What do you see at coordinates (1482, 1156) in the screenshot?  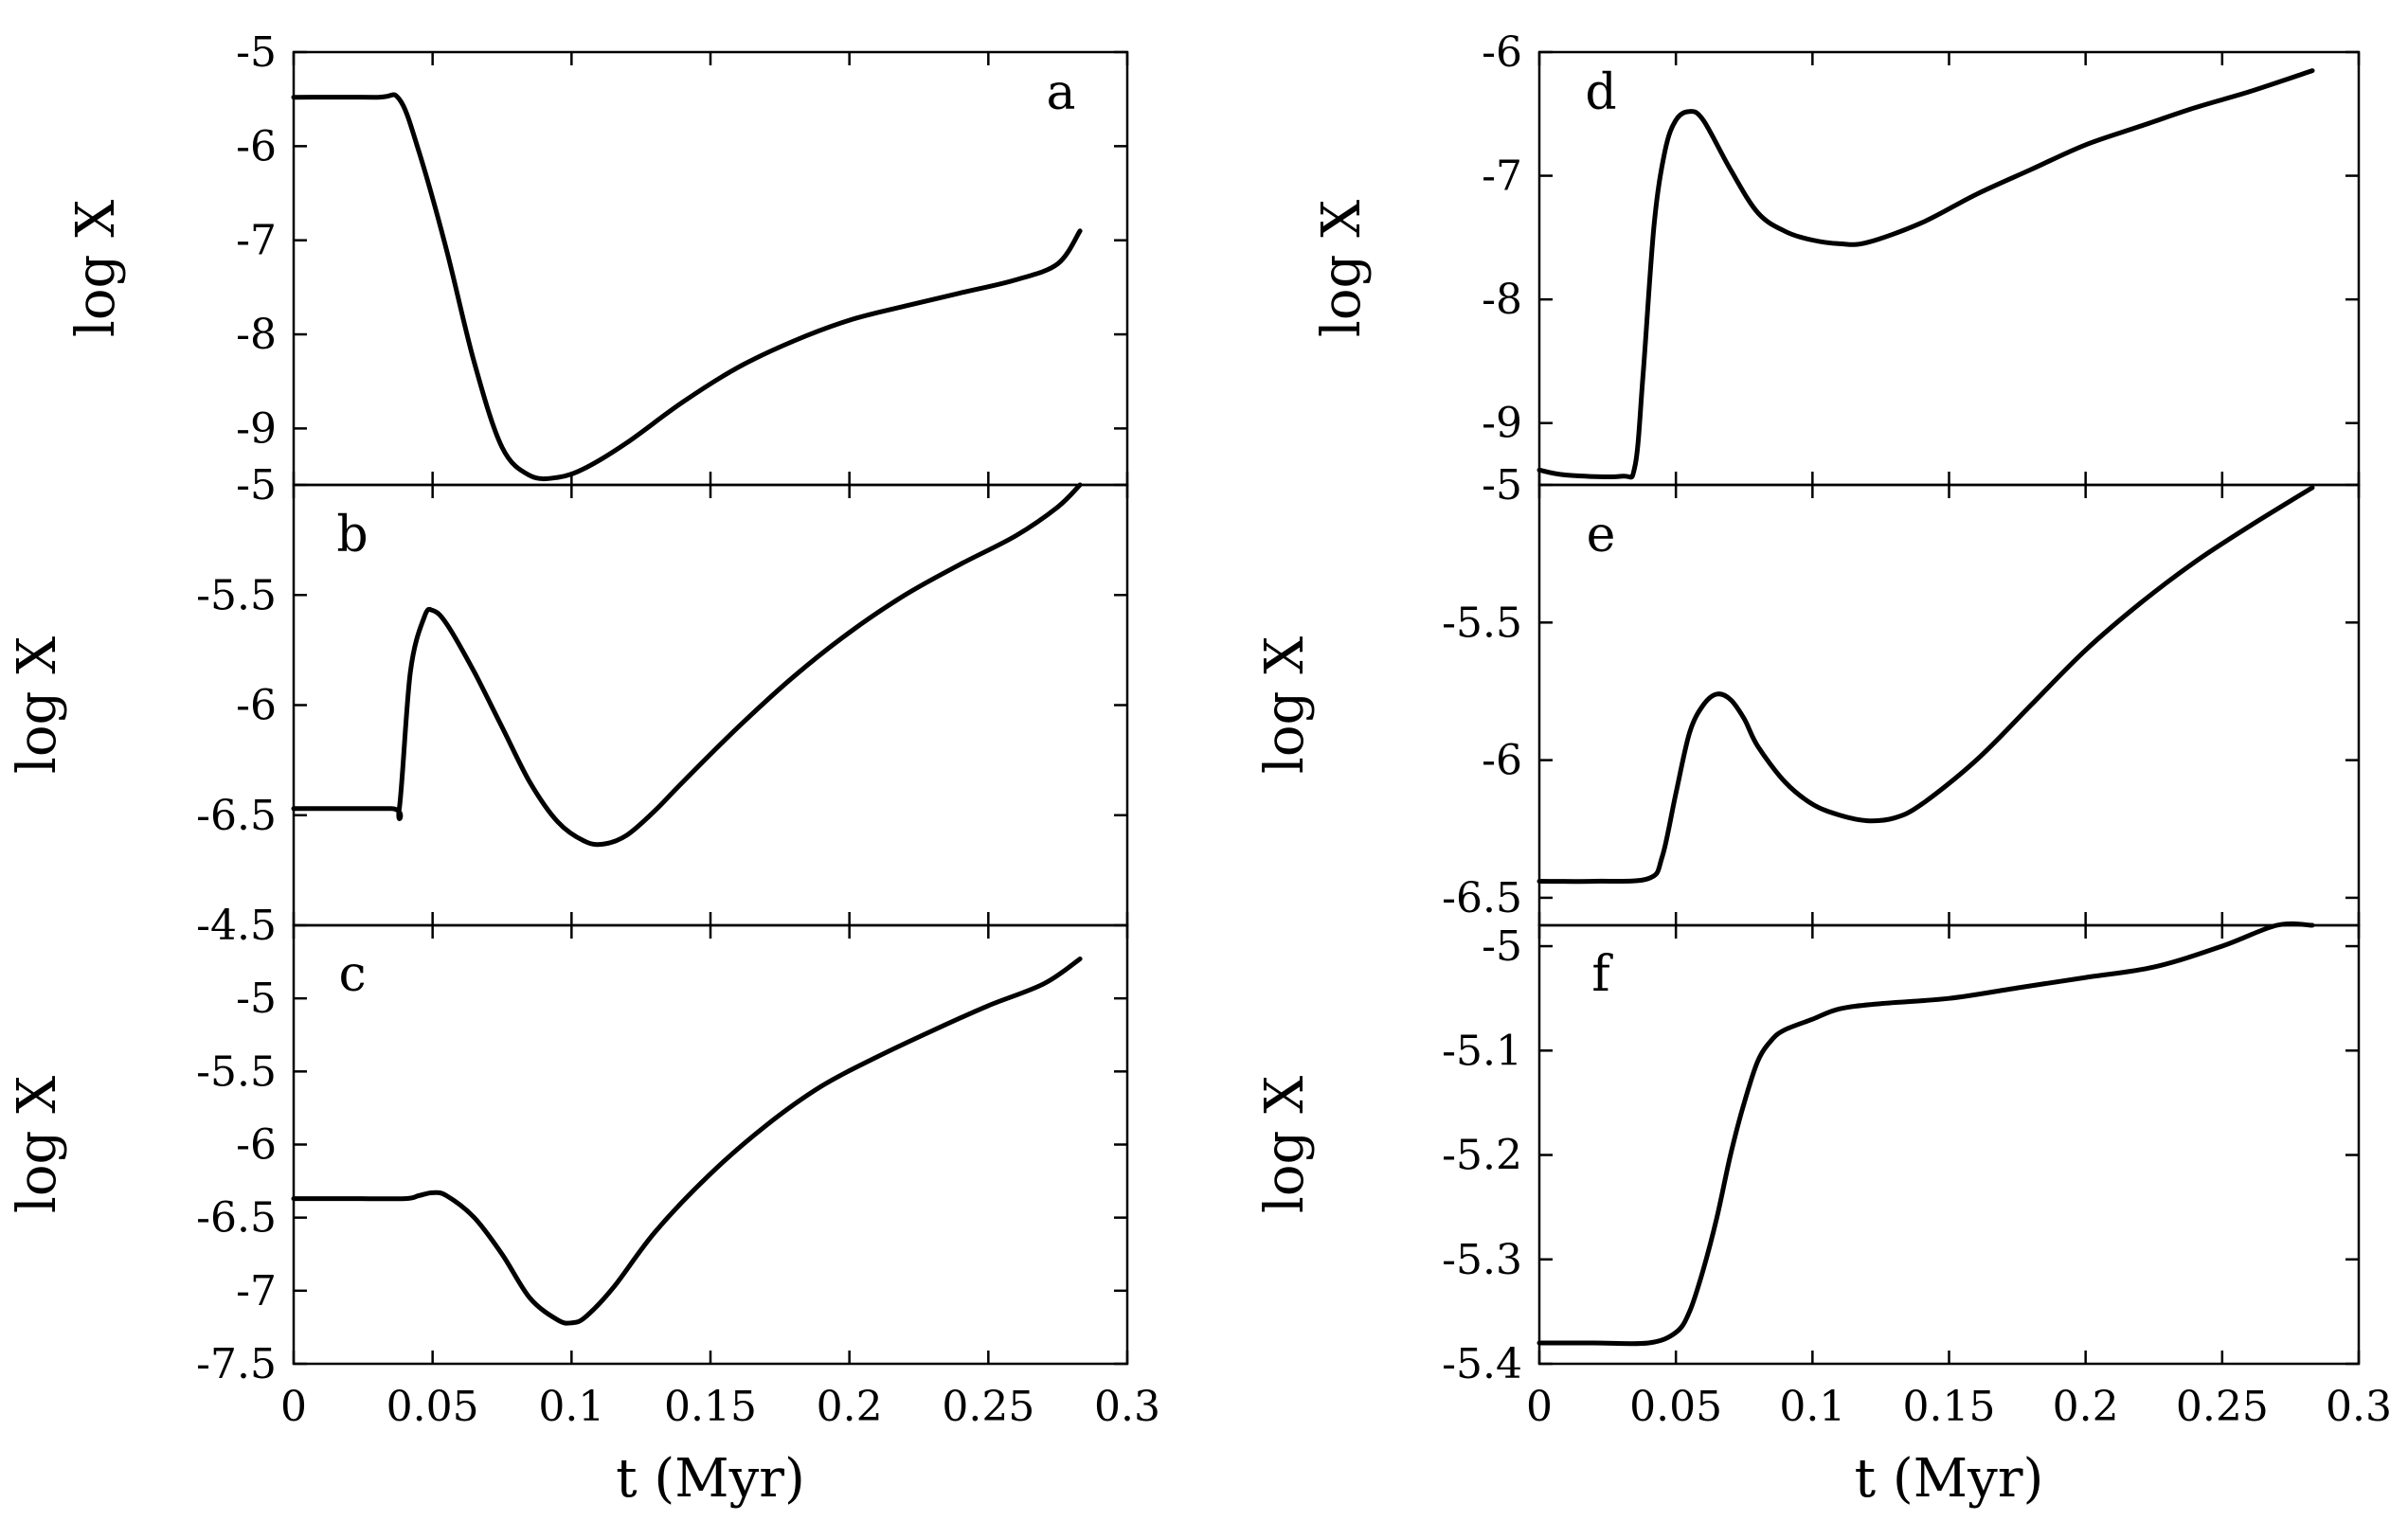 I see `y-tick-label: -5.2` at bounding box center [1482, 1156].